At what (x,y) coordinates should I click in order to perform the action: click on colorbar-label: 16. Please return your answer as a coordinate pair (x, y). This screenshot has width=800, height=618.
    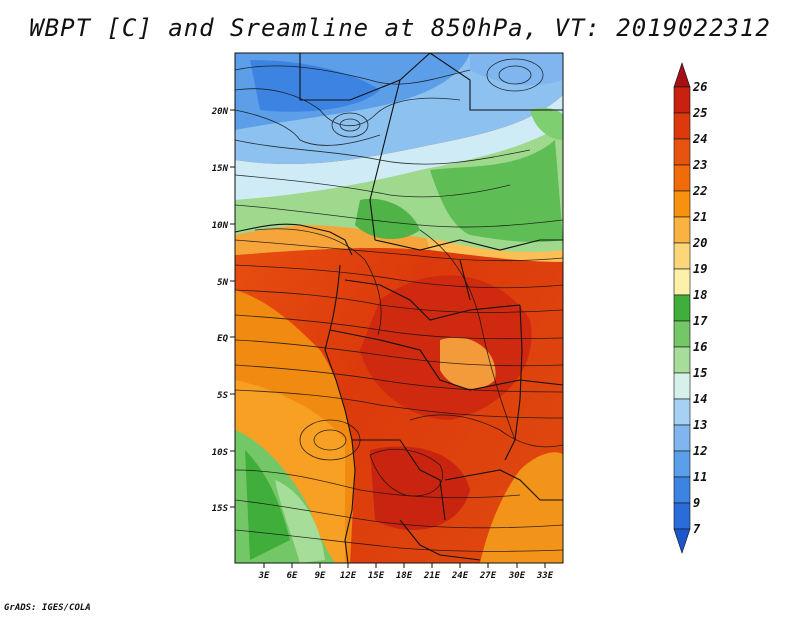
    Looking at the image, I should click on (700, 347).